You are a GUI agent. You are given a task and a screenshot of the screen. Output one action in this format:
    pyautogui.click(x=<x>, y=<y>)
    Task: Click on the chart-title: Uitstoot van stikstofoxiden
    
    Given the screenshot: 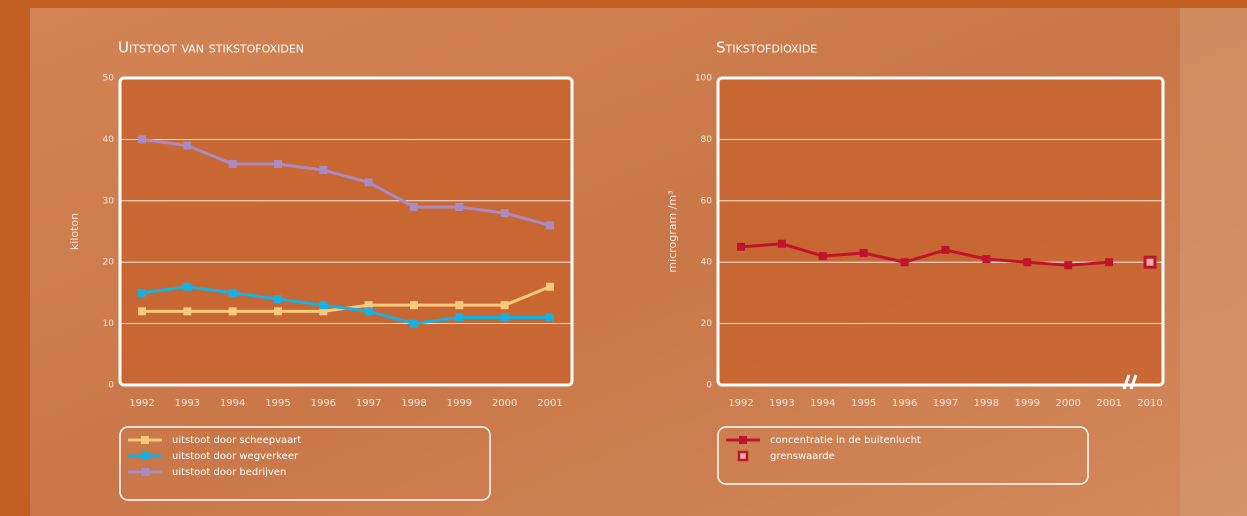 What is the action you would take?
    pyautogui.click(x=211, y=48)
    